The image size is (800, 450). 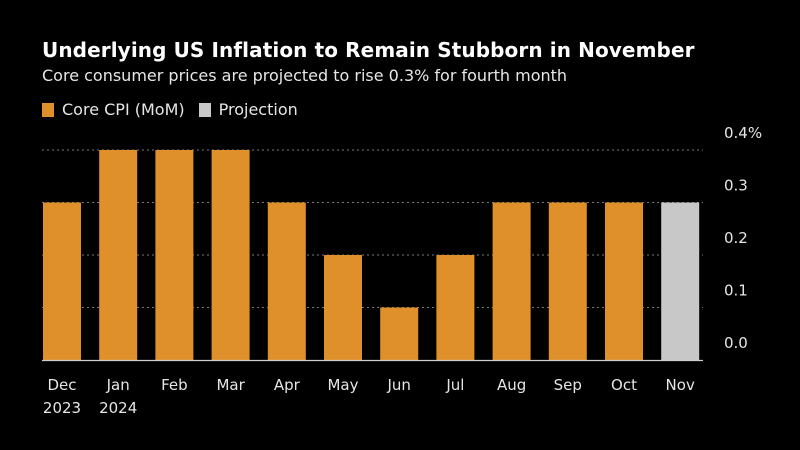 I want to click on x-tick-label: Apr, so click(x=287, y=385).